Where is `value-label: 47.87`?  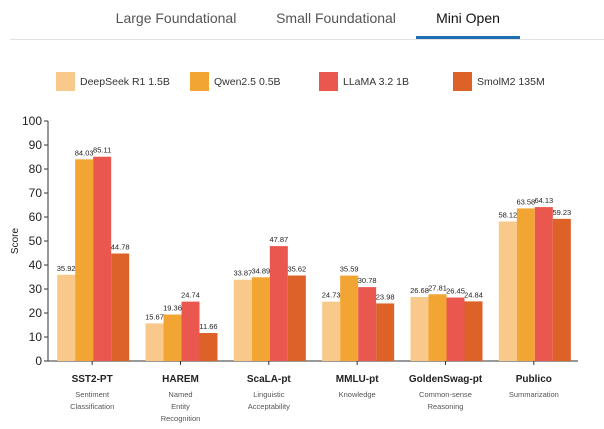
value-label: 47.87 is located at coordinates (278, 239).